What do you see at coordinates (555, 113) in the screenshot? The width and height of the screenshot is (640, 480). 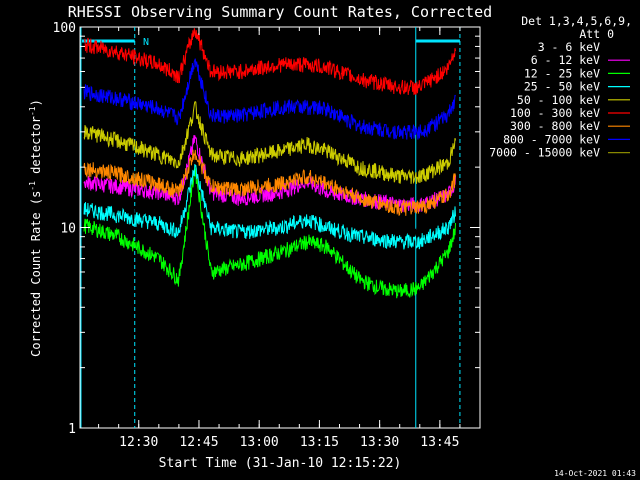 I see `legend-label-5: 100 - 300 keV` at bounding box center [555, 113].